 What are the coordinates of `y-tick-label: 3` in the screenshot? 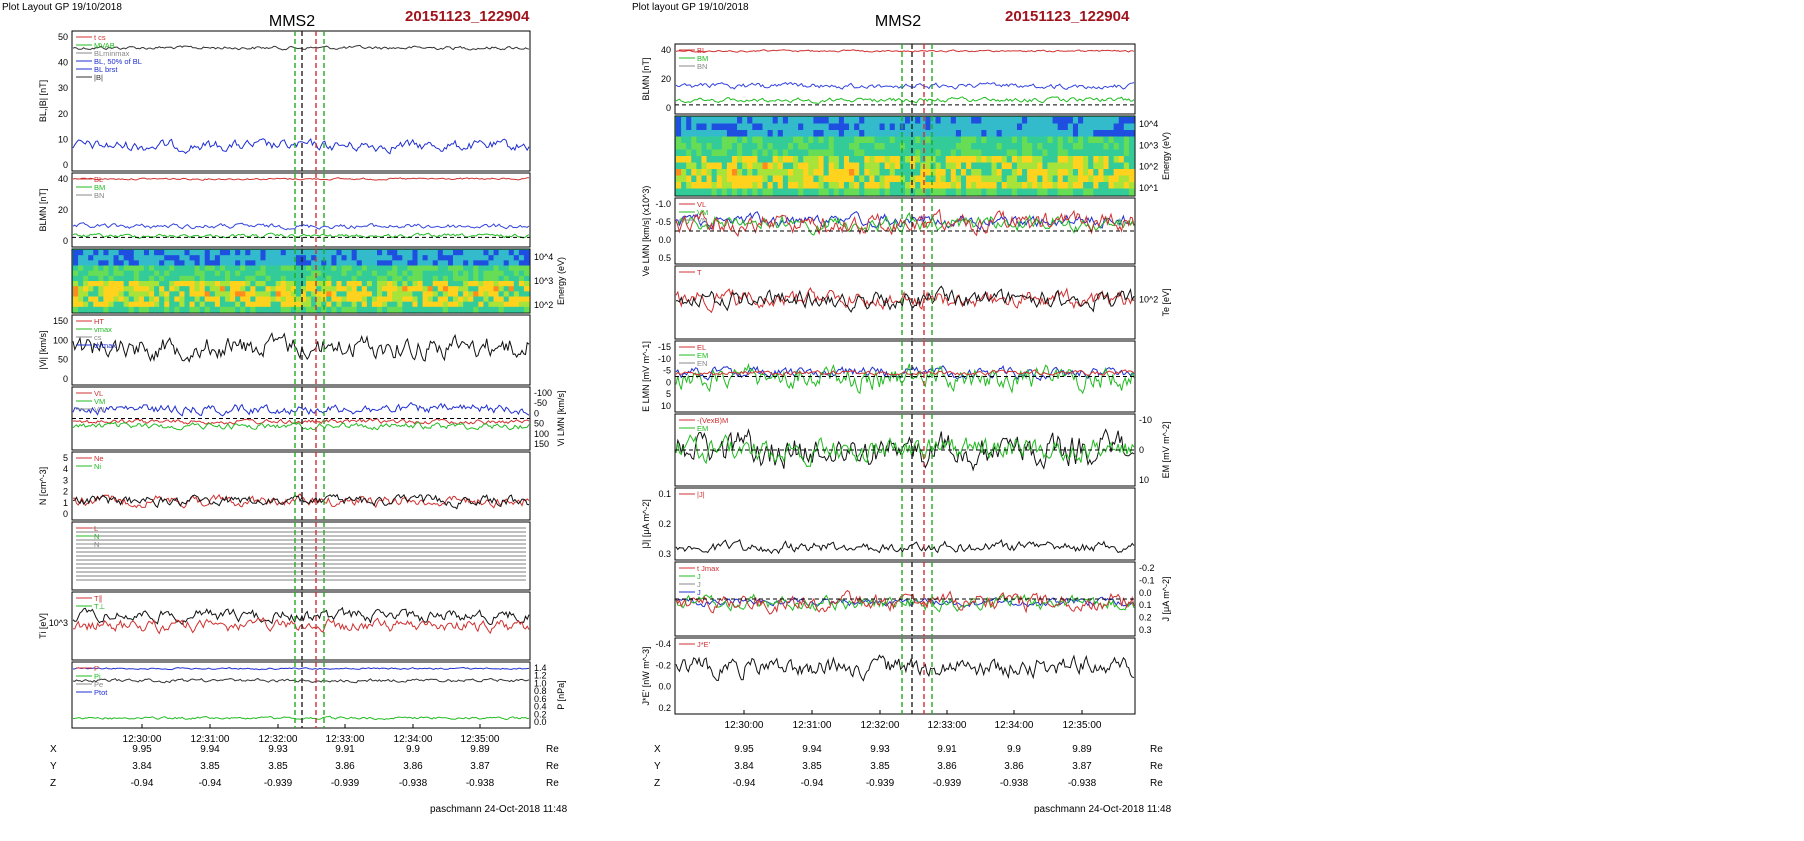 It's located at (65, 480).